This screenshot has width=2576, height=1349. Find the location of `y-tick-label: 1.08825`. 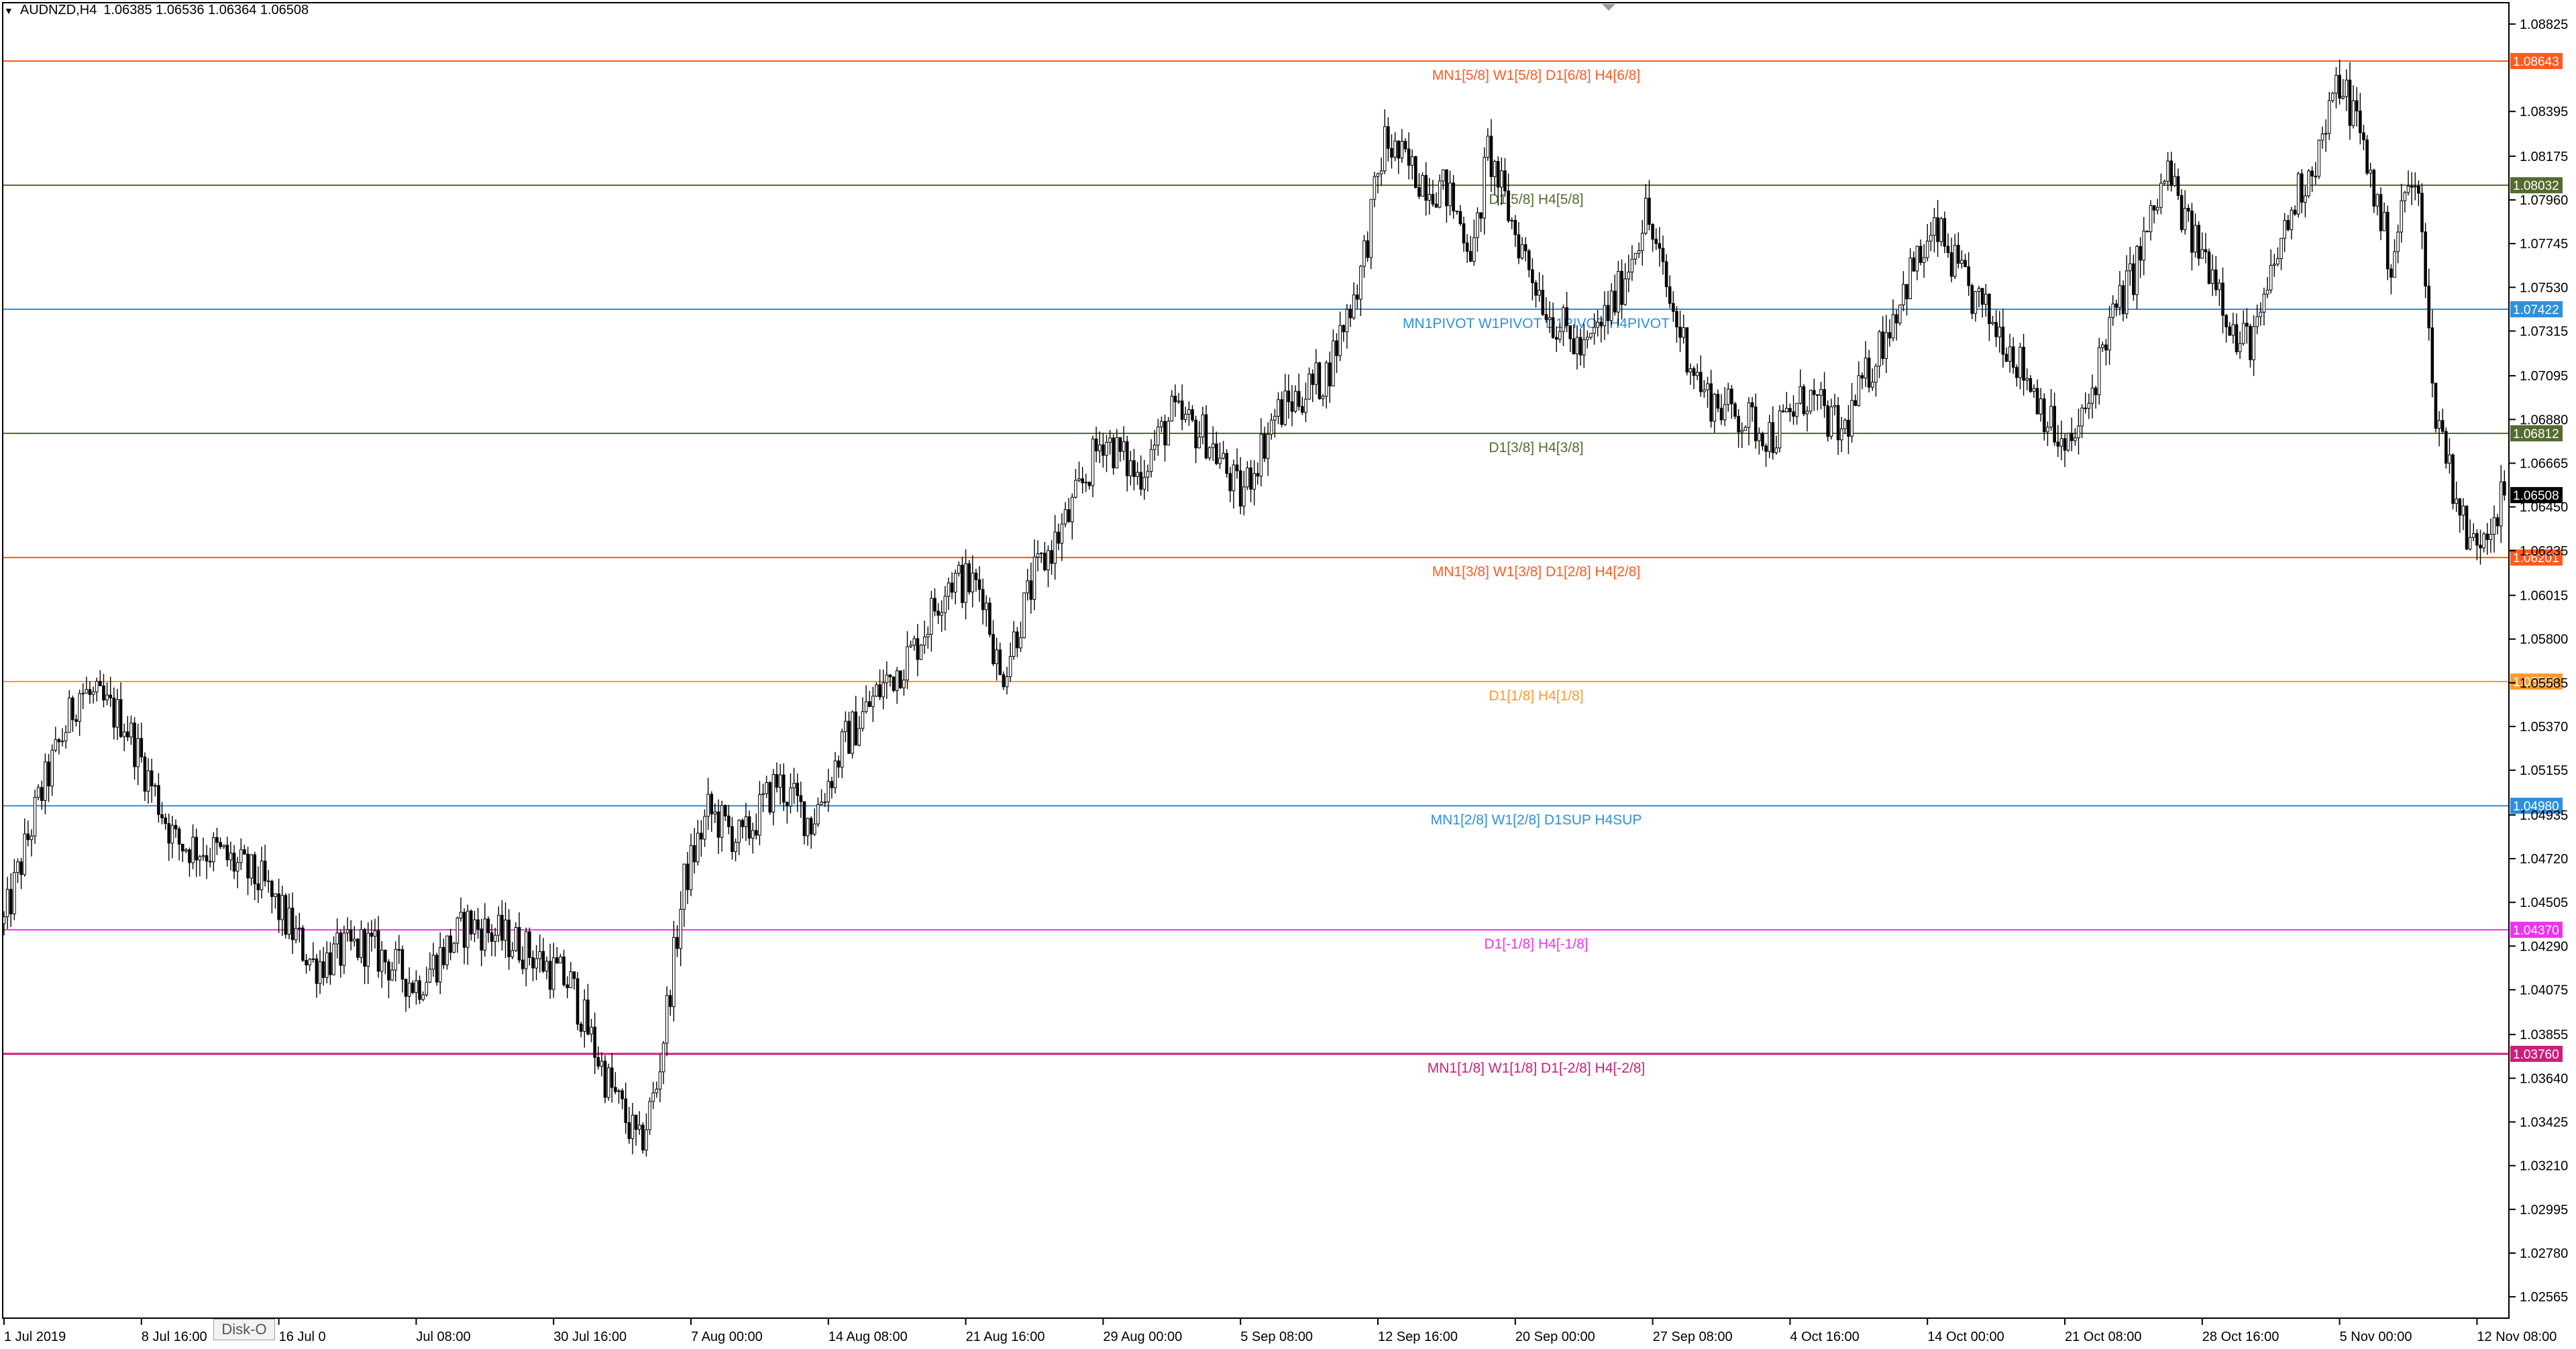

y-tick-label: 1.08825 is located at coordinates (2544, 24).